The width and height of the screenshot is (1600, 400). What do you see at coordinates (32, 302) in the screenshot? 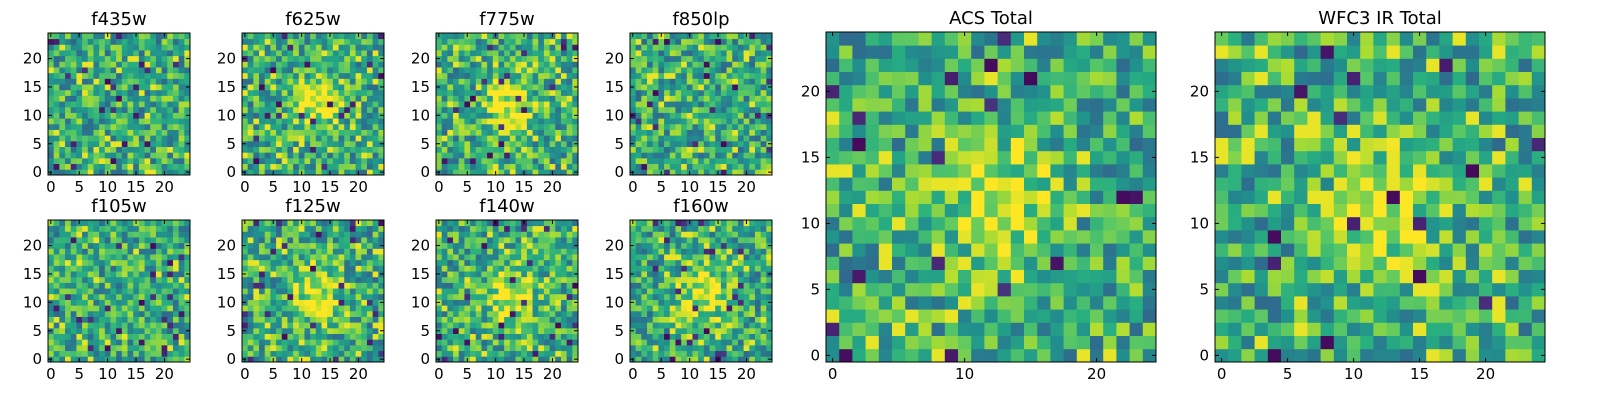
I see `y-tick-label: 10` at bounding box center [32, 302].